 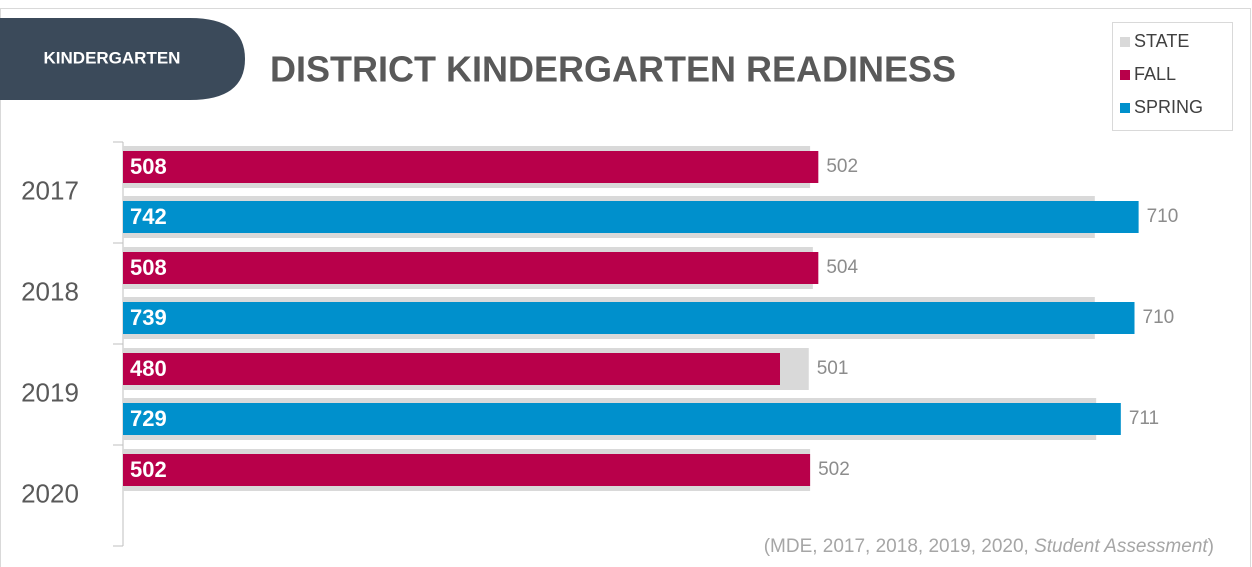 What do you see at coordinates (148, 317) in the screenshot?
I see `value-label: 739` at bounding box center [148, 317].